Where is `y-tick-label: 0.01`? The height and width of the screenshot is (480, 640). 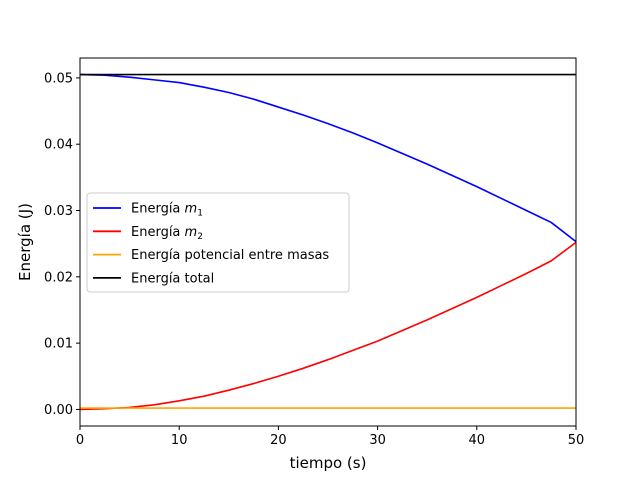
y-tick-label: 0.01 is located at coordinates (58, 344).